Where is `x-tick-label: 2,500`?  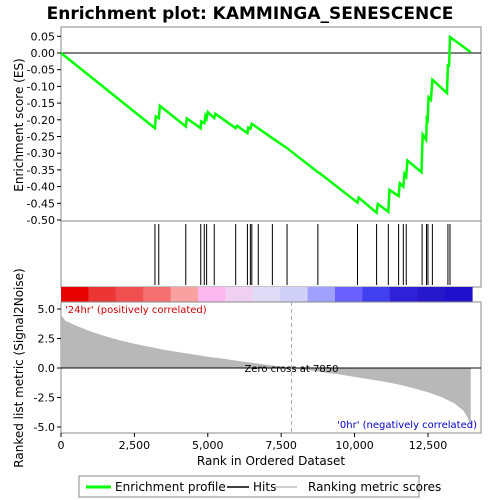 x-tick-label: 2,500 is located at coordinates (135, 445).